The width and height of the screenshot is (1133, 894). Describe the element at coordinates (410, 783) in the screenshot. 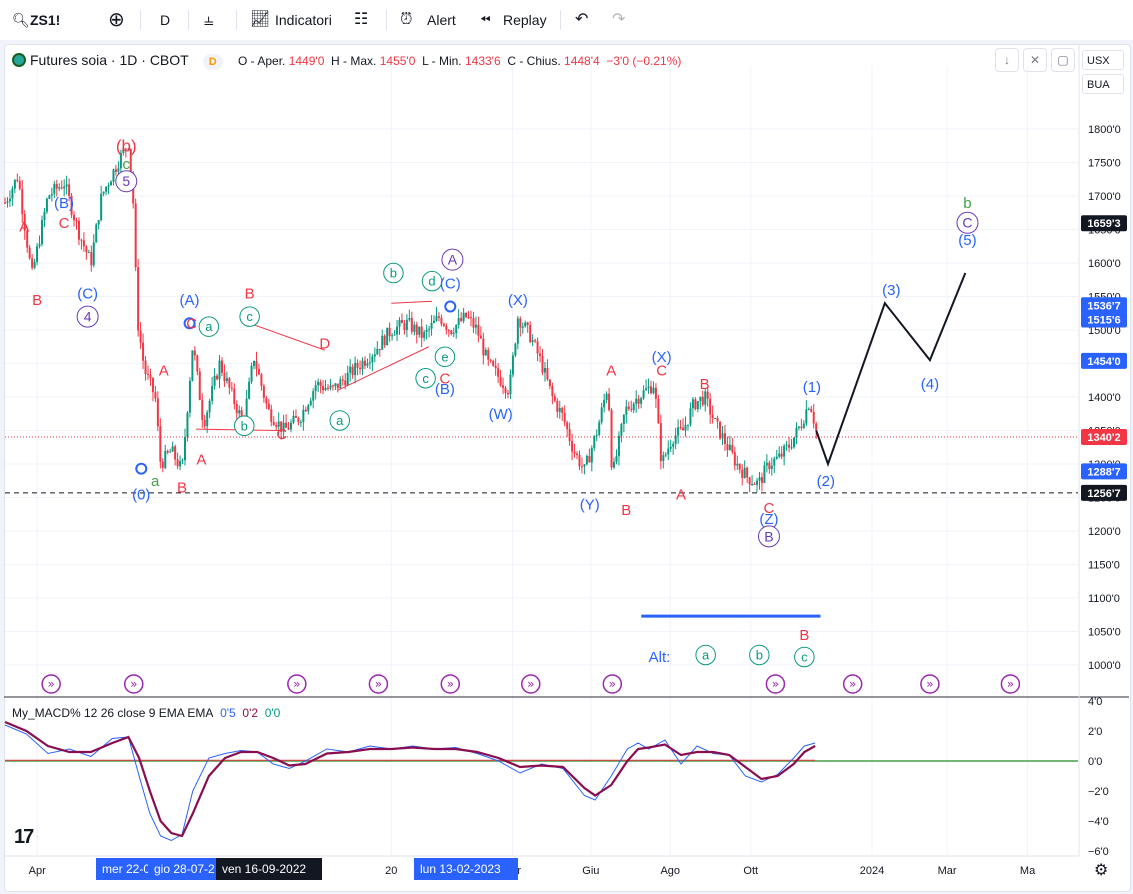

I see `macd-line` at that location.